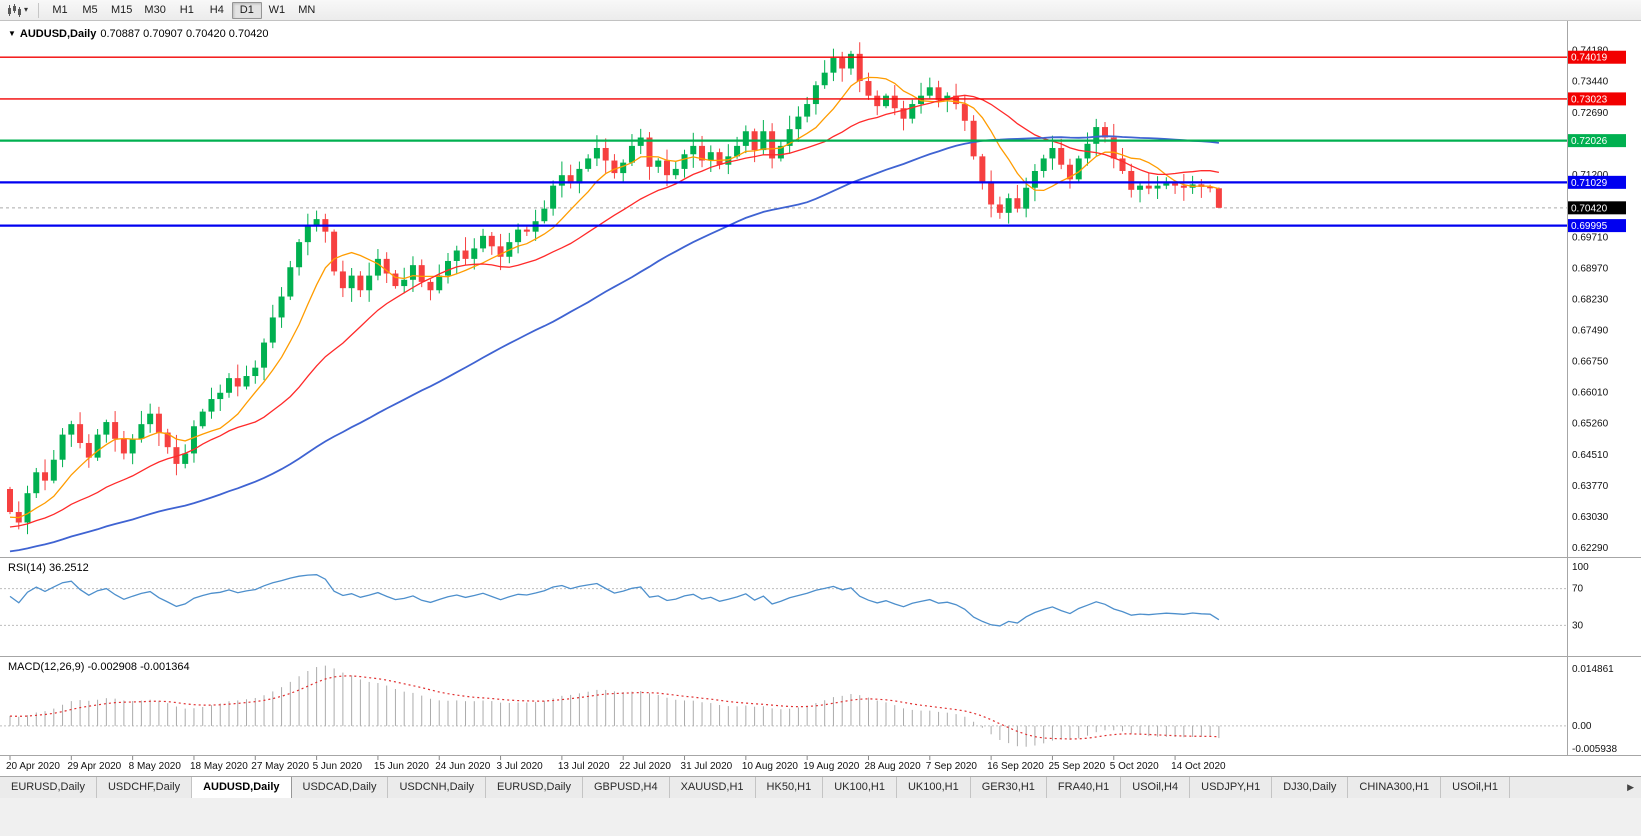  I want to click on svg-text: 16 Sep 2020, so click(1015, 766).